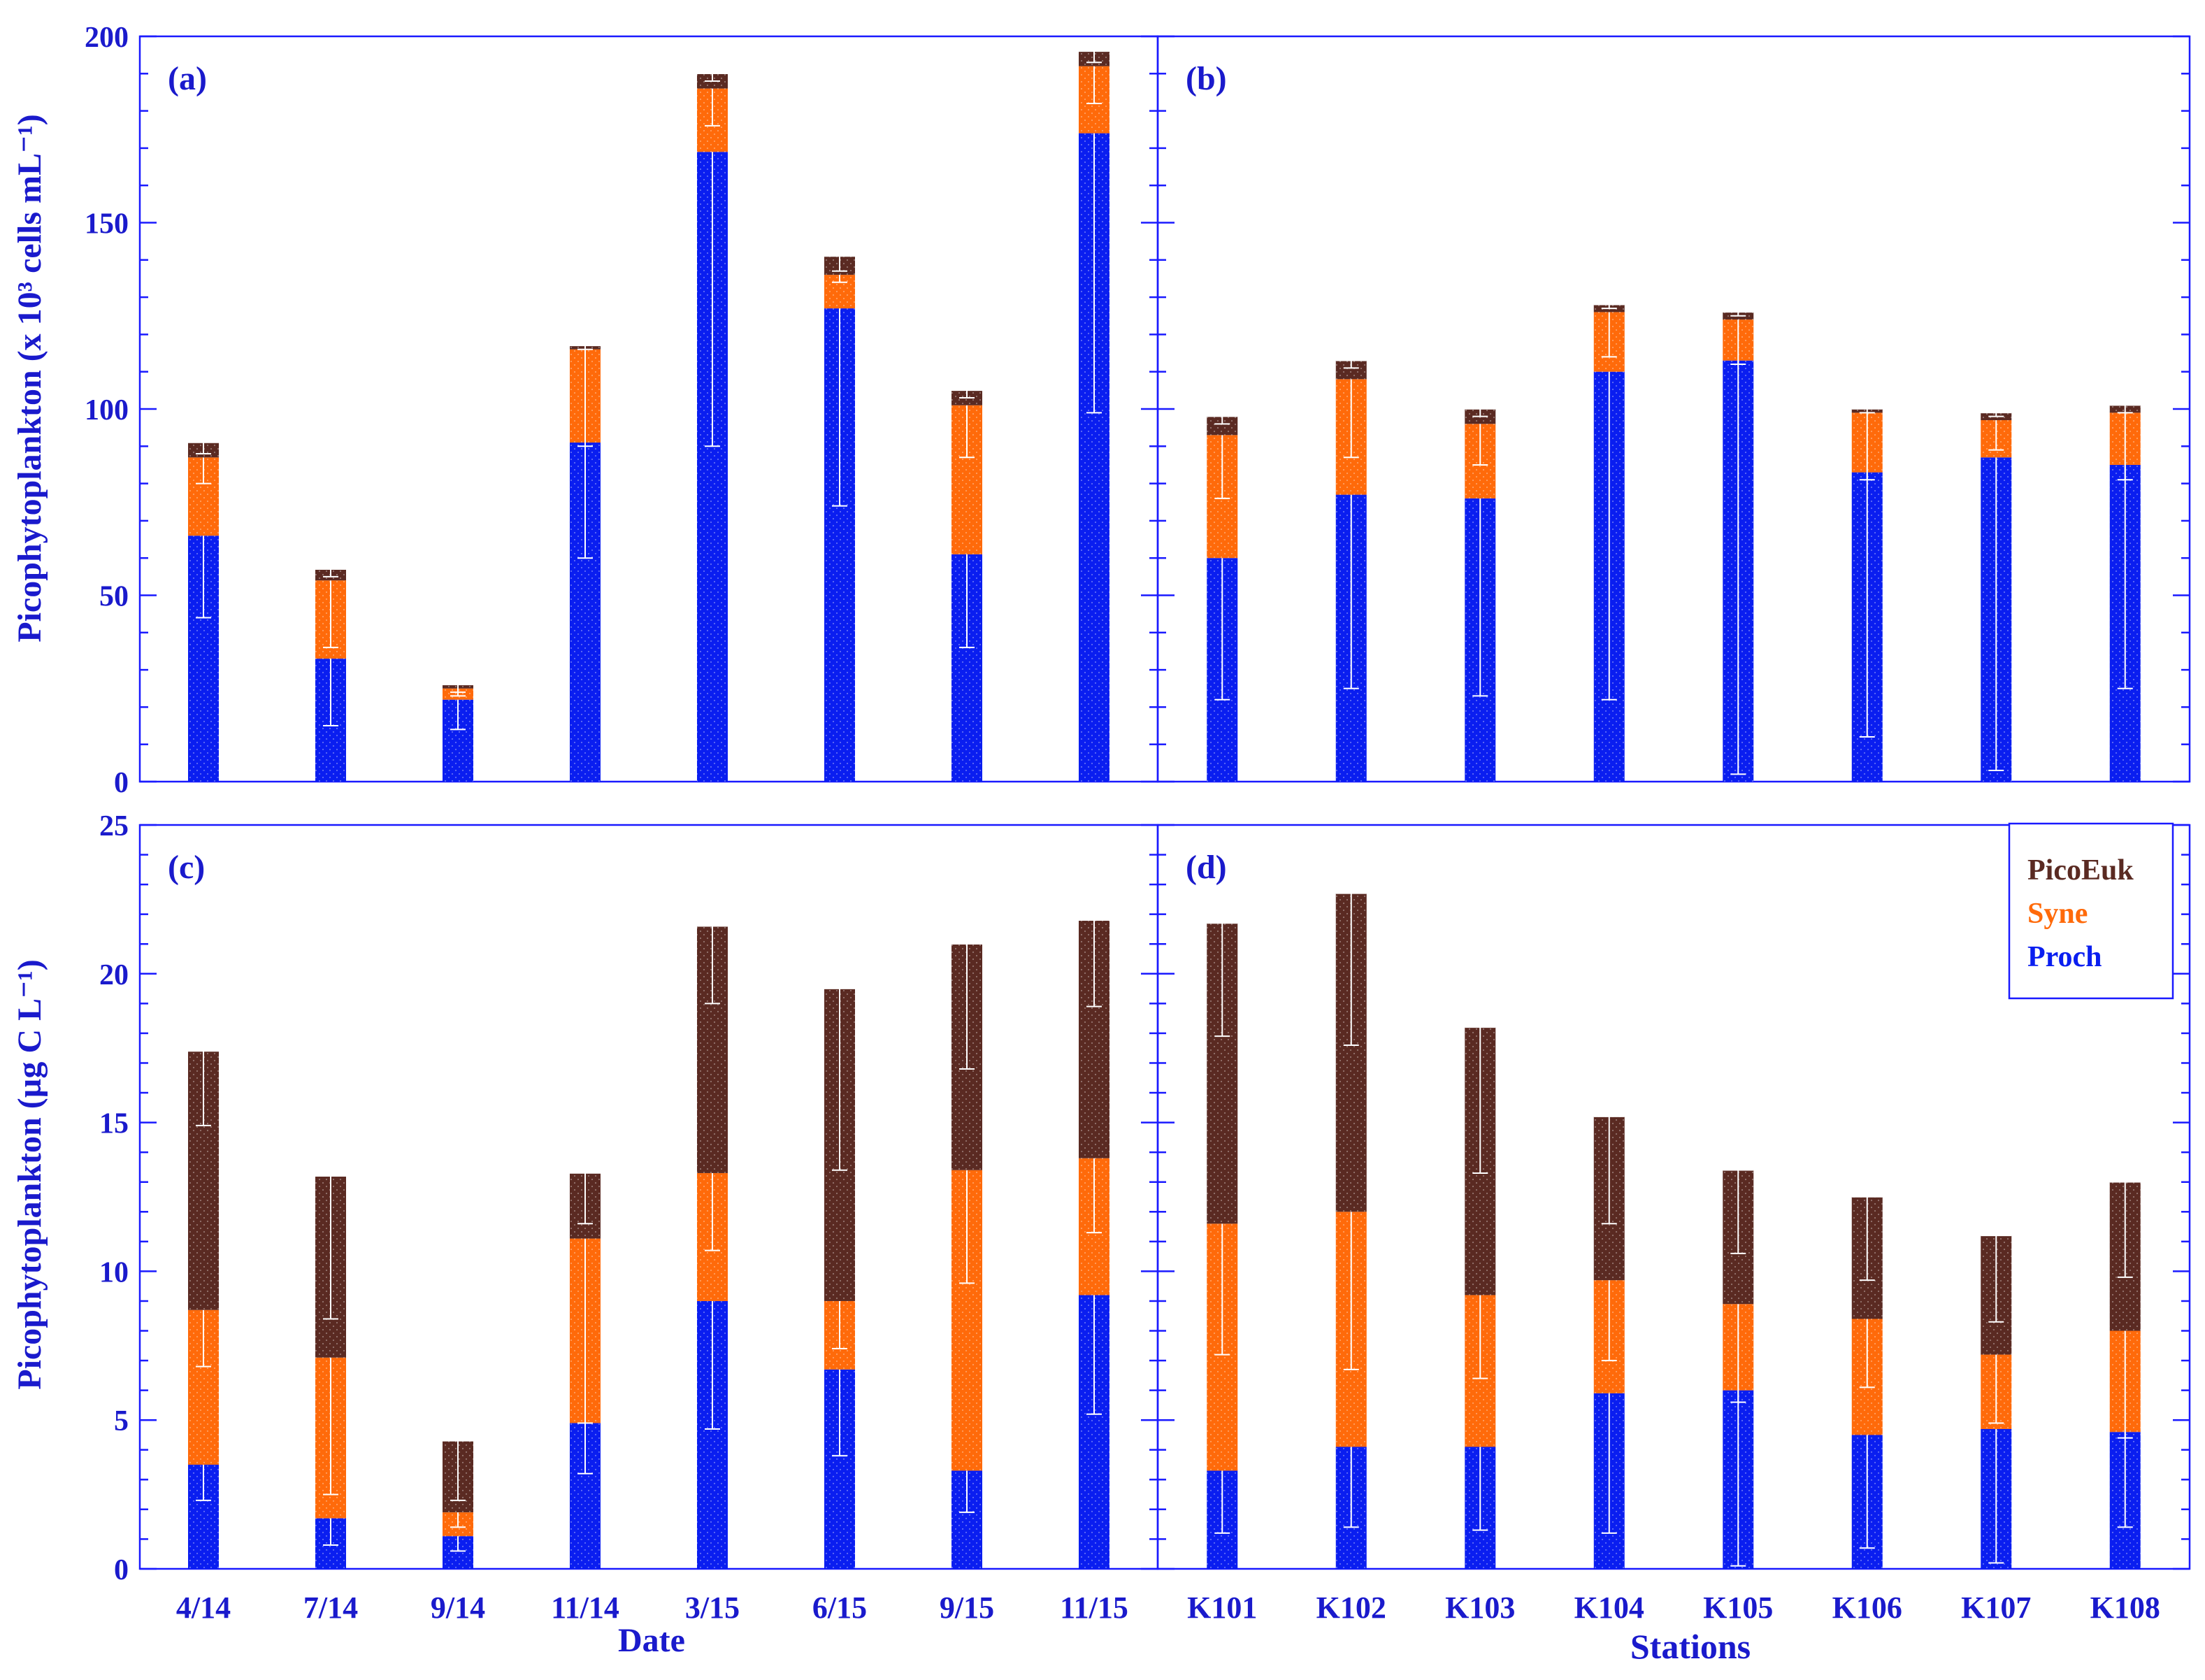 The image size is (2205, 1680). Describe the element at coordinates (585, 1608) in the screenshot. I see `x-tick-label: 11/14` at that location.